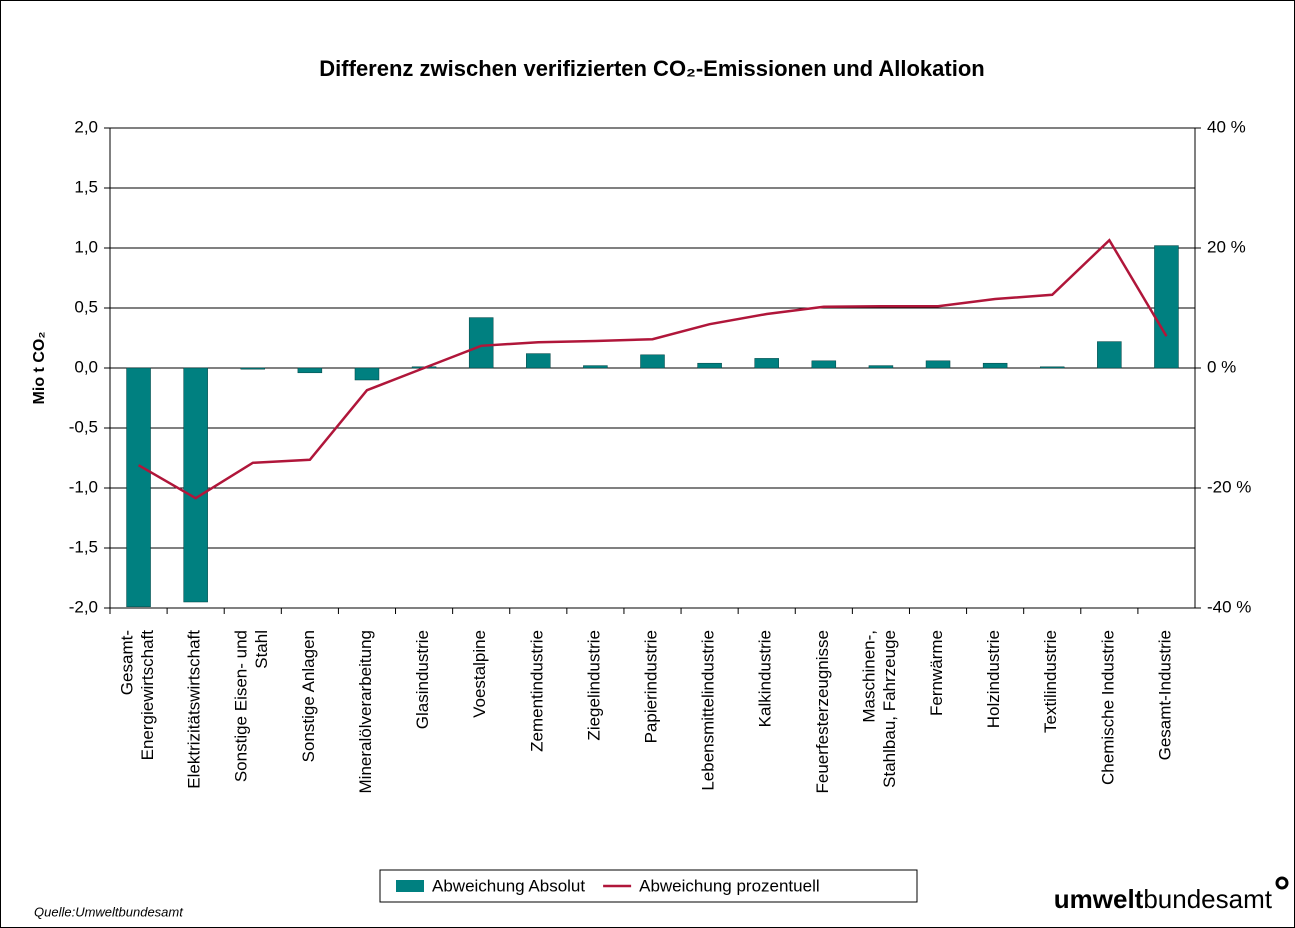 The width and height of the screenshot is (1295, 928). What do you see at coordinates (251, 706) in the screenshot?
I see `x-tick-label: Sonstige Eisen- undStahl` at bounding box center [251, 706].